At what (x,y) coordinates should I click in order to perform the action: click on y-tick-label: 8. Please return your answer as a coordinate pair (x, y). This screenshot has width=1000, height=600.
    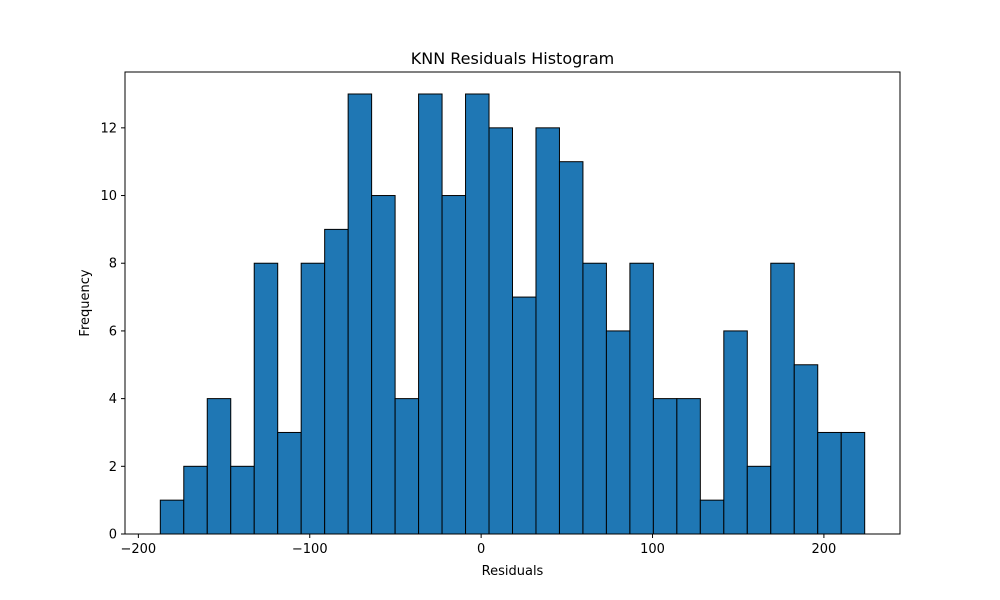
    Looking at the image, I should click on (113, 264).